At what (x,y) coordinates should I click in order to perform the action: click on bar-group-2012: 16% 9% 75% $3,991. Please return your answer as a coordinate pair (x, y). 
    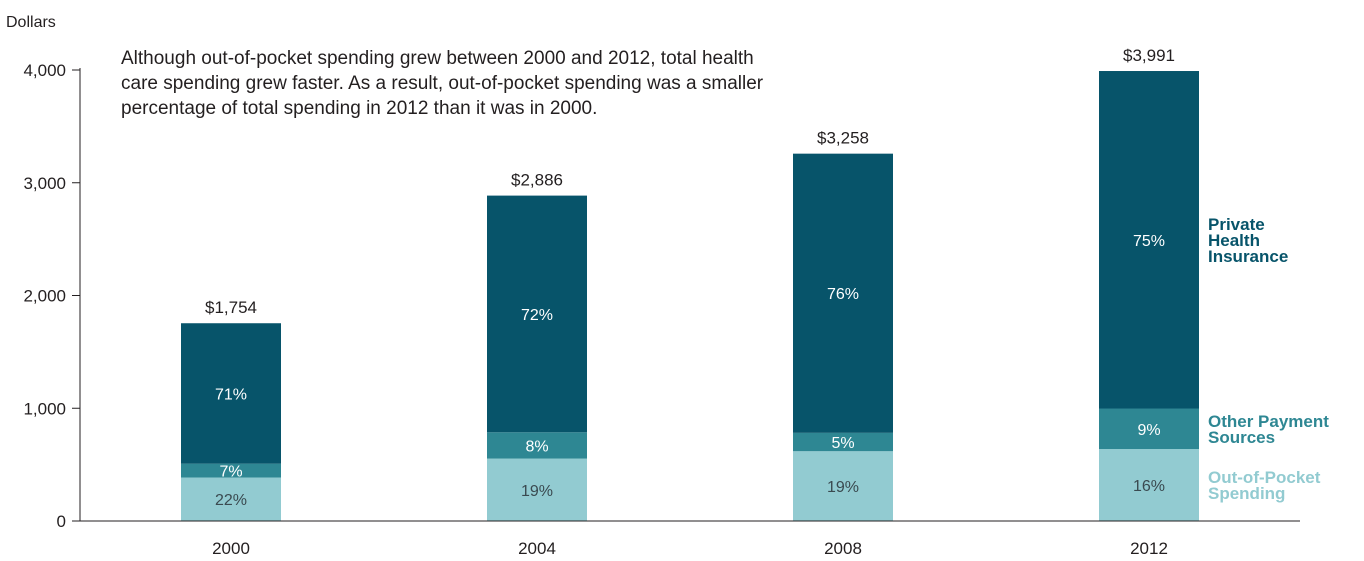
    Looking at the image, I should click on (1149, 283).